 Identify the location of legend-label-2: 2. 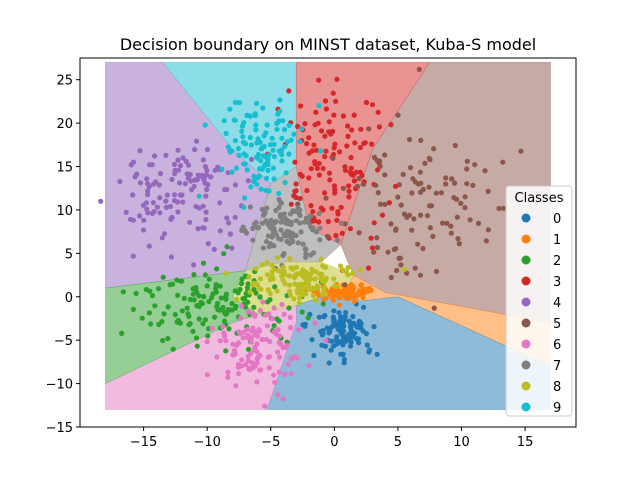
(557, 261).